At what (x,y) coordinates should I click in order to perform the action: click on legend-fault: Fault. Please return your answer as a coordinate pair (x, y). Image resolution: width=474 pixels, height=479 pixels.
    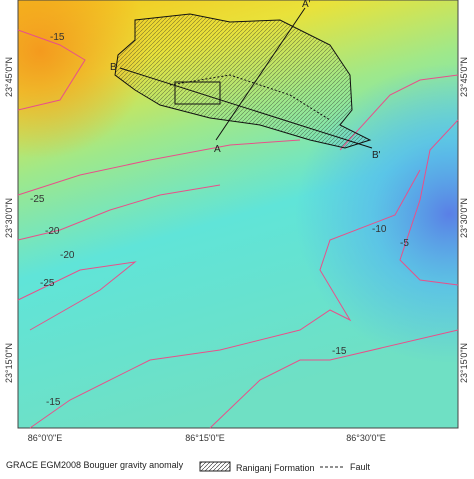
    Looking at the image, I should click on (360, 467).